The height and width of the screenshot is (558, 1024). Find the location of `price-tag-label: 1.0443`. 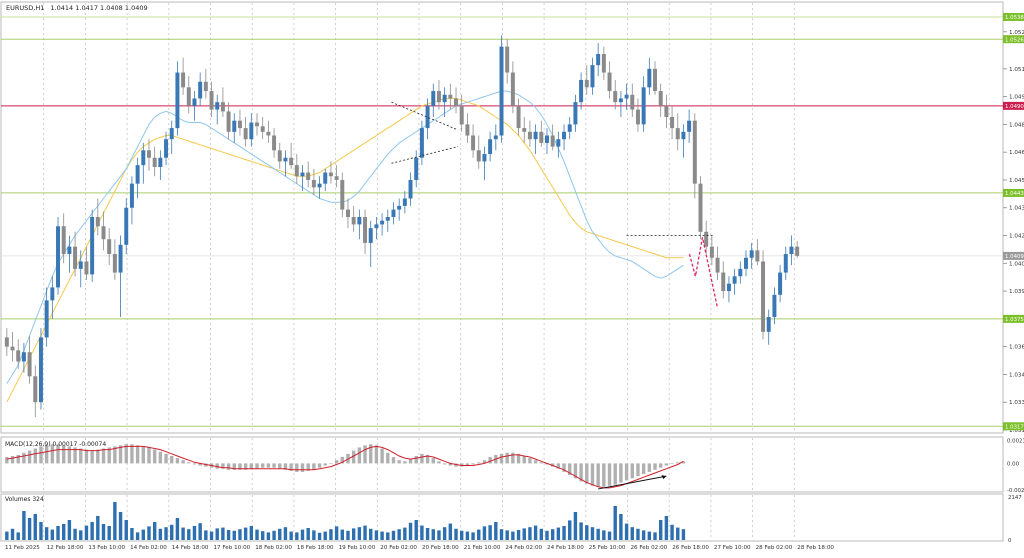

price-tag-label: 1.0443 is located at coordinates (1014, 194).